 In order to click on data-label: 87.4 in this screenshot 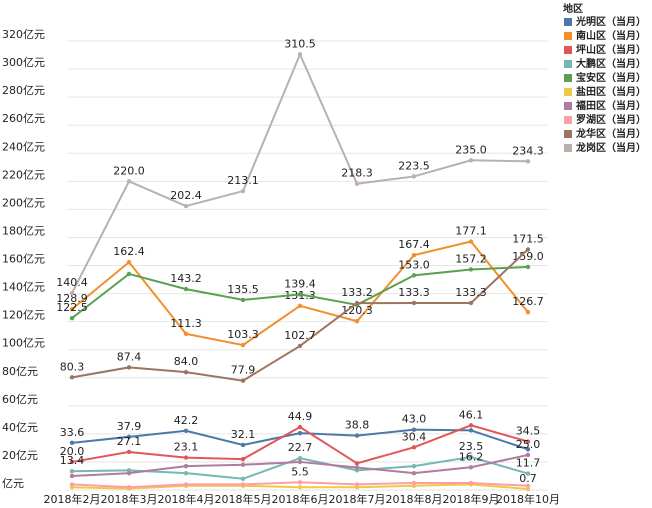, I will do `click(129, 356)`.